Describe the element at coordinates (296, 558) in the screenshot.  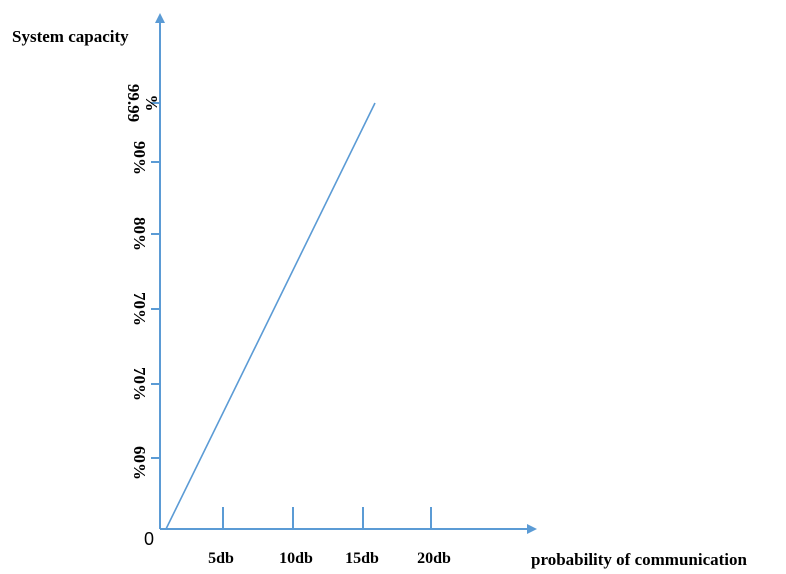
I see `x-tick-label-10db: 10db` at that location.